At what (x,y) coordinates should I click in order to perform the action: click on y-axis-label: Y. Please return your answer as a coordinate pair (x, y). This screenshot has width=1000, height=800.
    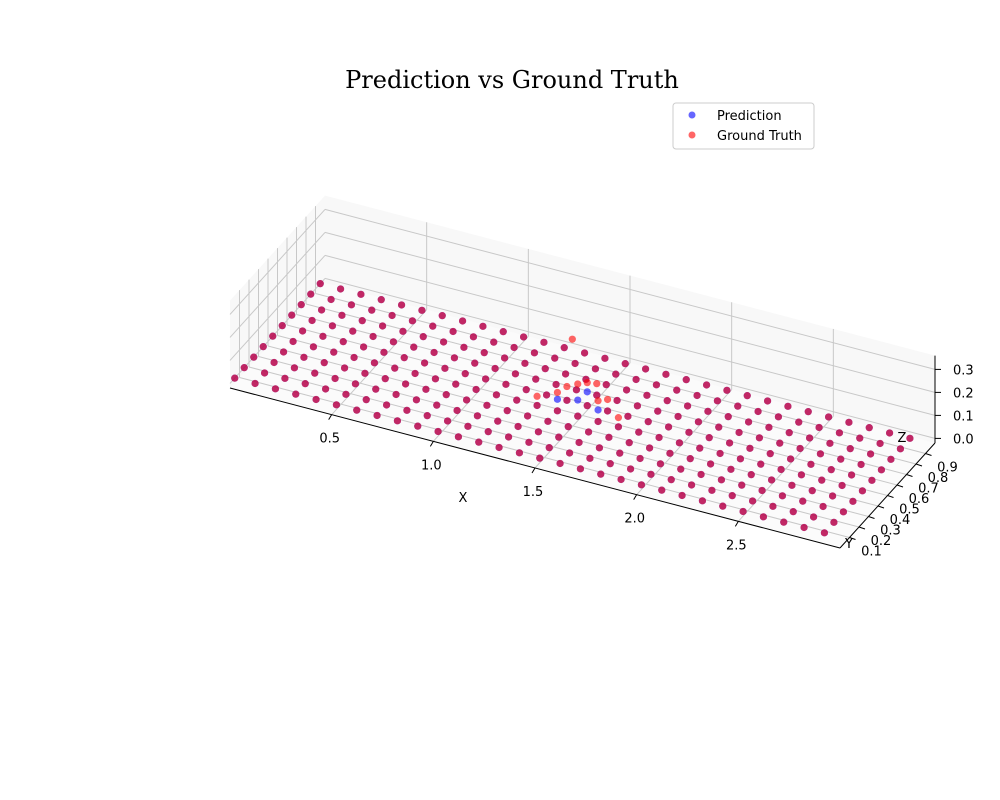
    Looking at the image, I should click on (848, 544).